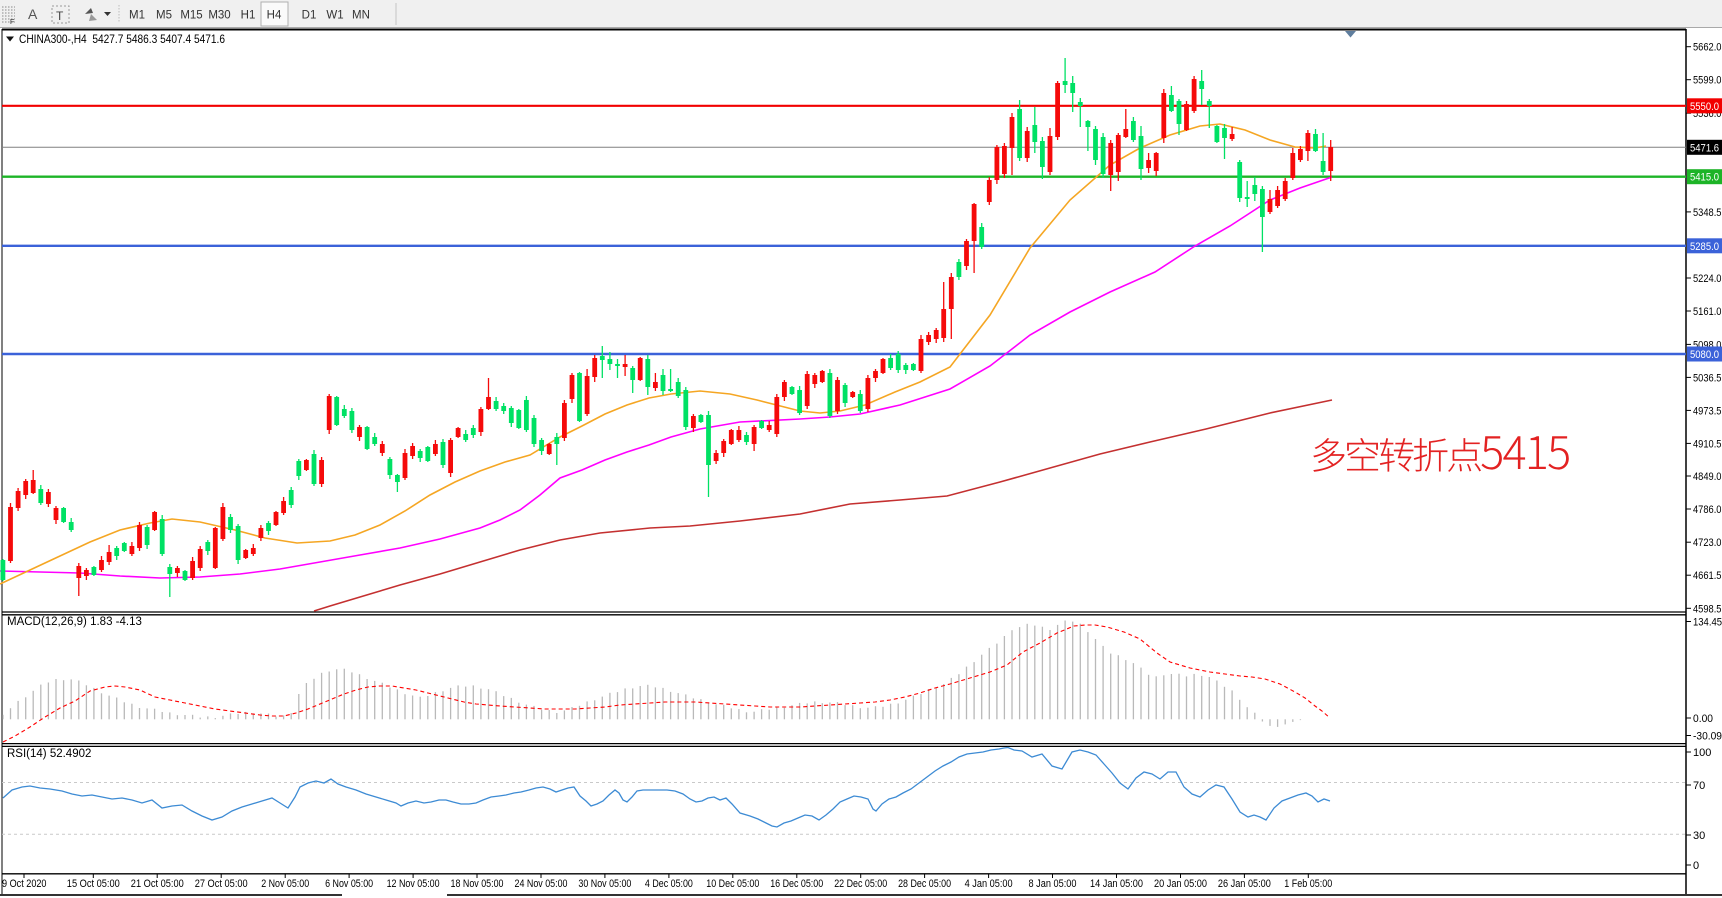 The height and width of the screenshot is (898, 1722). Describe the element at coordinates (1704, 107) in the screenshot. I see `svg-text: 5550.0` at that location.